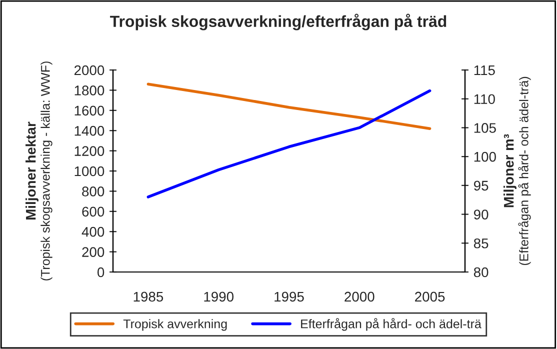 The height and width of the screenshot is (349, 557). What do you see at coordinates (89, 91) in the screenshot?
I see `y-tick-label: 1800` at bounding box center [89, 91].